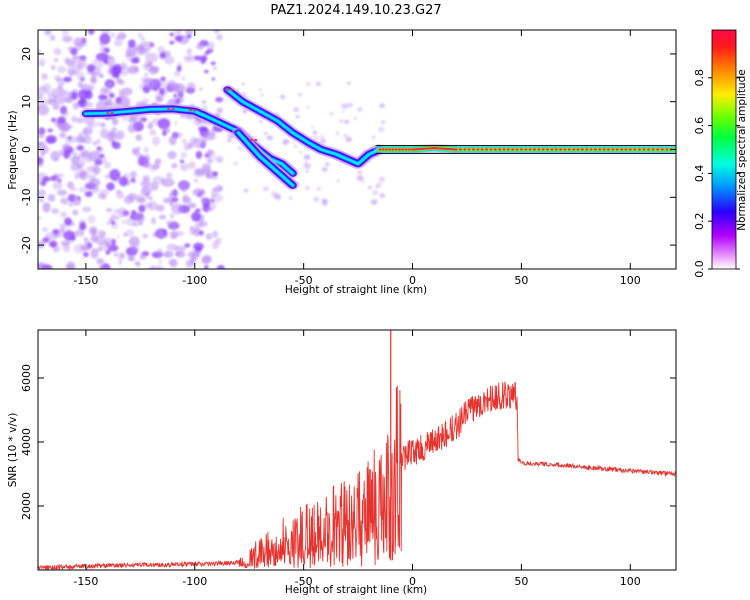 This screenshot has width=750, height=600. What do you see at coordinates (162, 109) in the screenshot?
I see `track-main-mark` at bounding box center [162, 109].